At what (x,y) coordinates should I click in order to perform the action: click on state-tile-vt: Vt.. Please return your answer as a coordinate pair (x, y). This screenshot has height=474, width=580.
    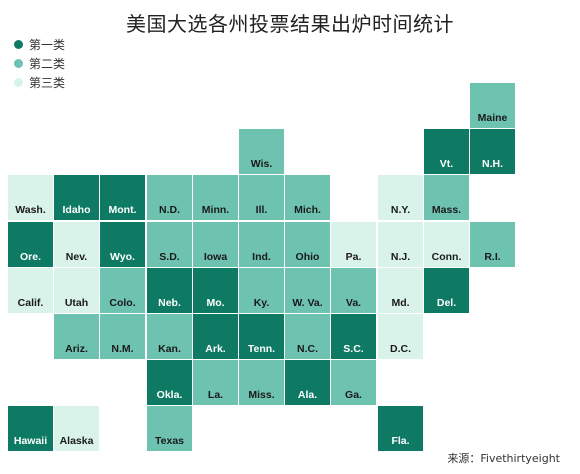
    Looking at the image, I should click on (446, 151).